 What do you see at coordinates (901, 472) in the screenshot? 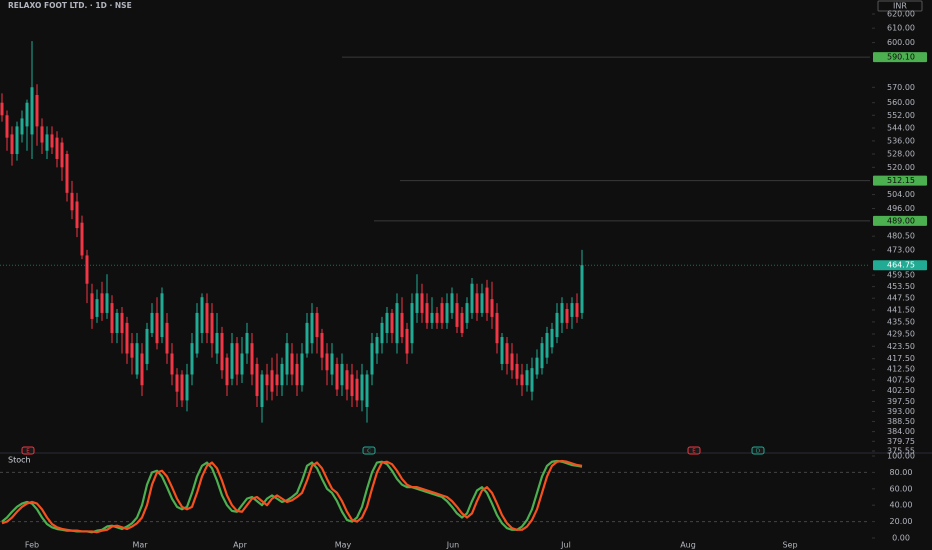
I see `y-tick-label: 80.00` at bounding box center [901, 472].